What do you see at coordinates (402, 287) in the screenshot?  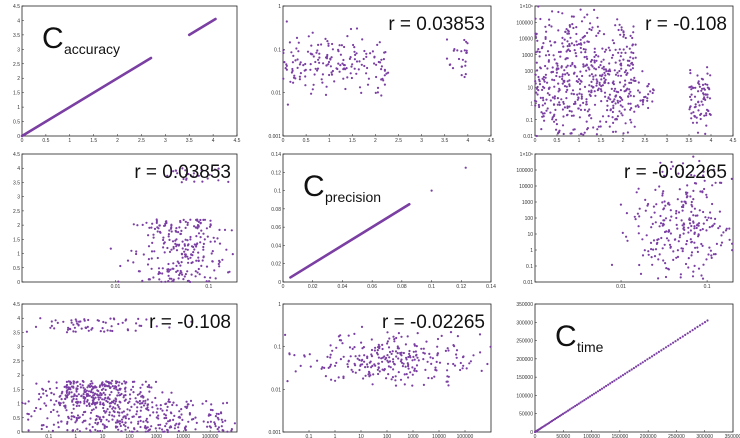 I see `x-tick-label: 0.08` at bounding box center [402, 287].